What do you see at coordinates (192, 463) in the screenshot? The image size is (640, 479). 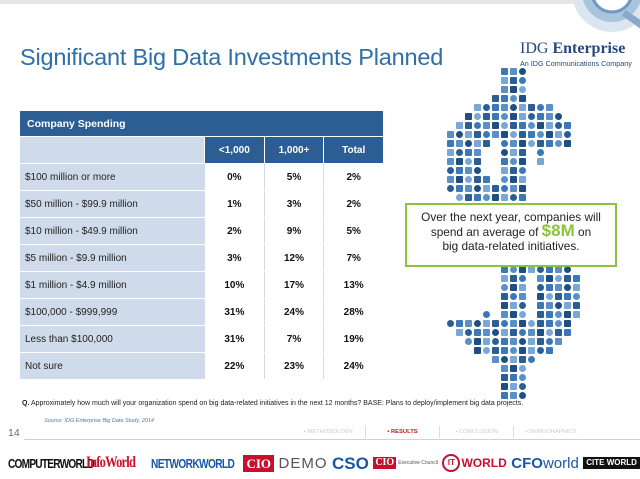 I see `networkworld-logo: NETWORKWORLD` at bounding box center [192, 463].